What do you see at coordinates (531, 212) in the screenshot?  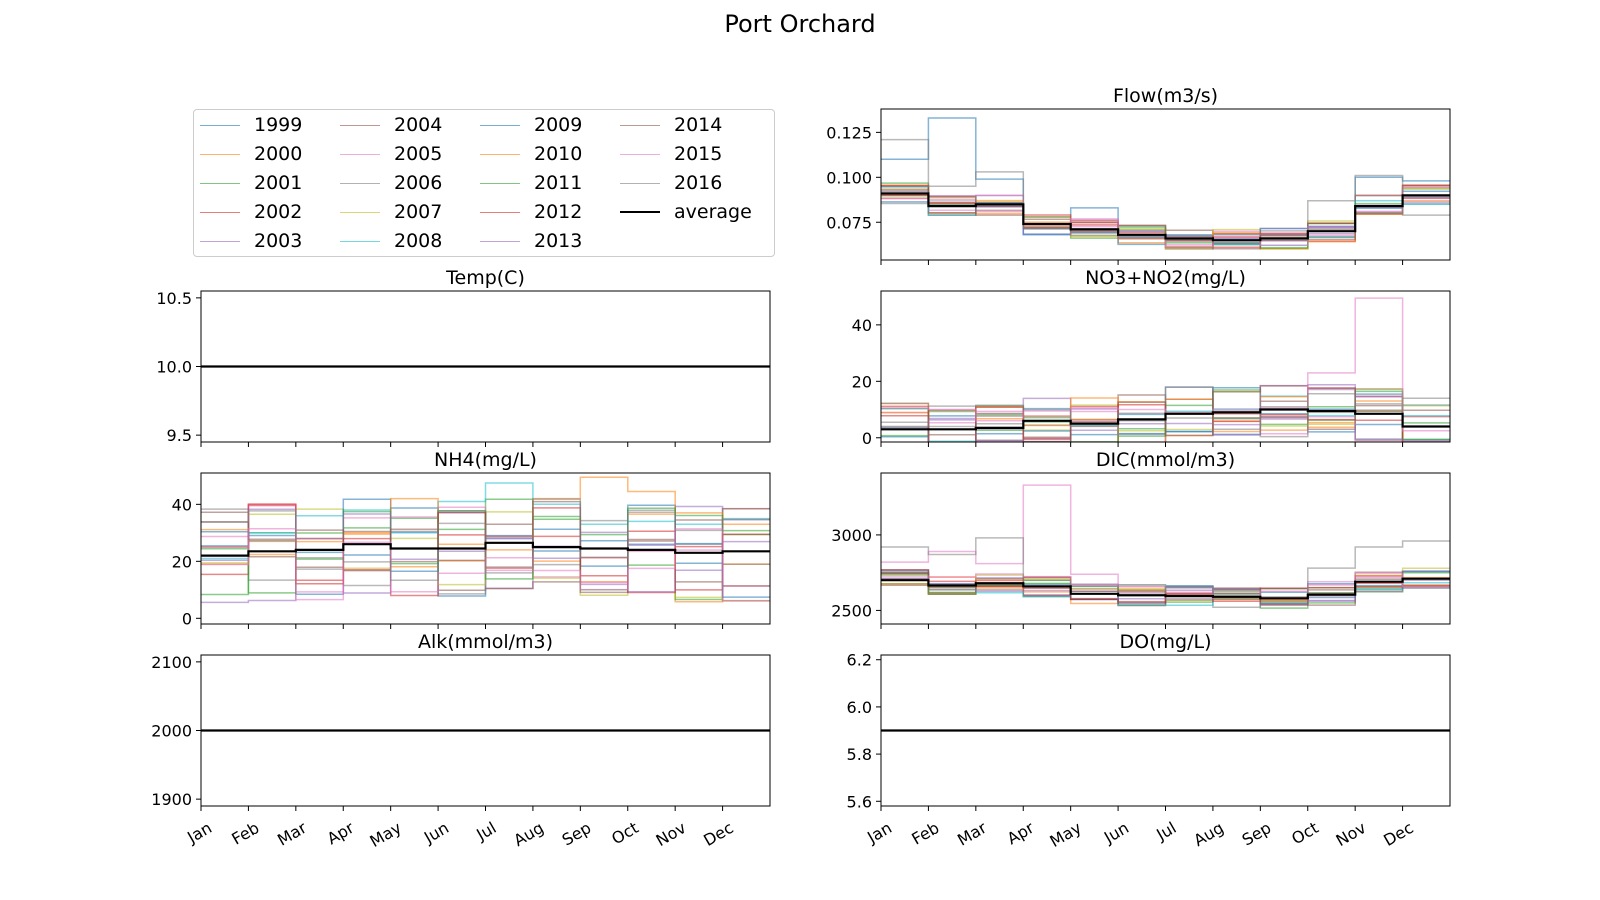 I see `legend-entry-2012: 2012` at bounding box center [531, 212].